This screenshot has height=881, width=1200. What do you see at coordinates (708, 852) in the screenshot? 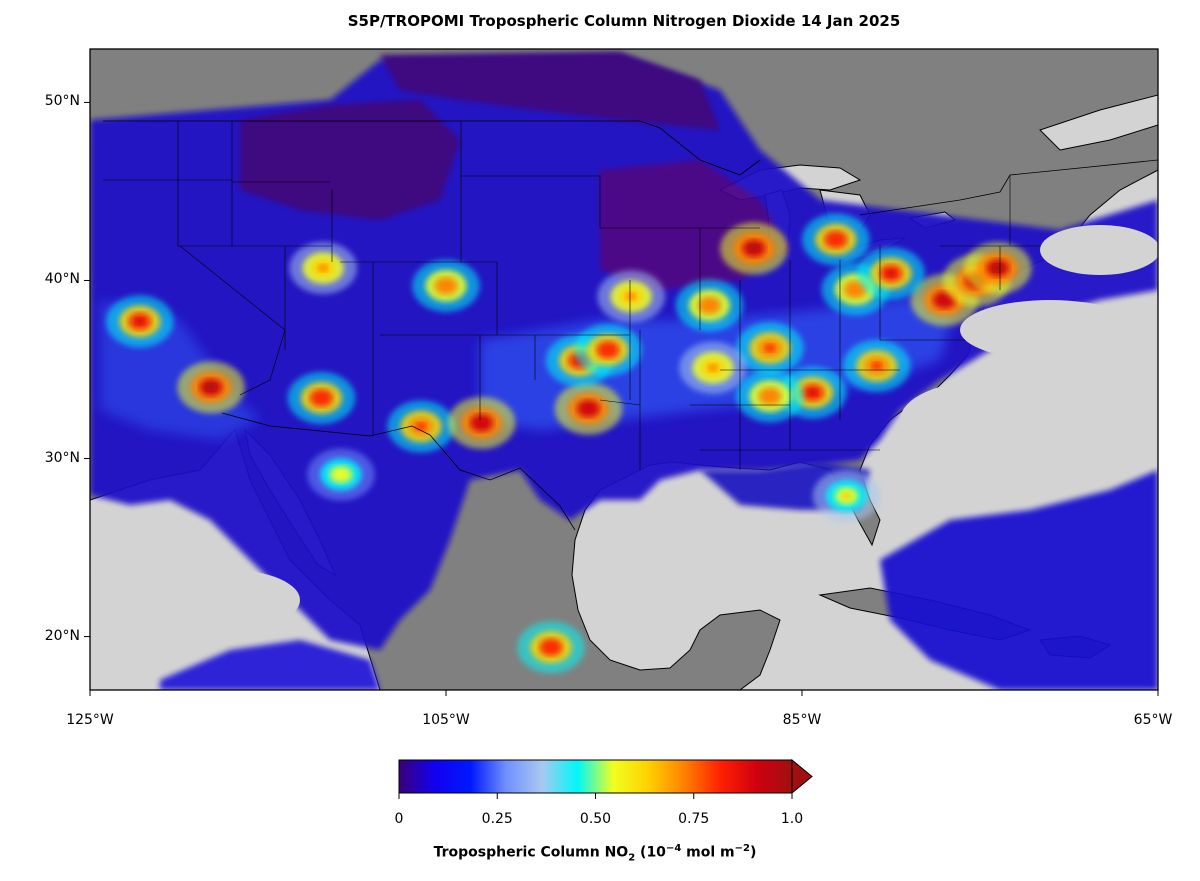
I see `colorbar-label-unit: mol m` at bounding box center [708, 852].